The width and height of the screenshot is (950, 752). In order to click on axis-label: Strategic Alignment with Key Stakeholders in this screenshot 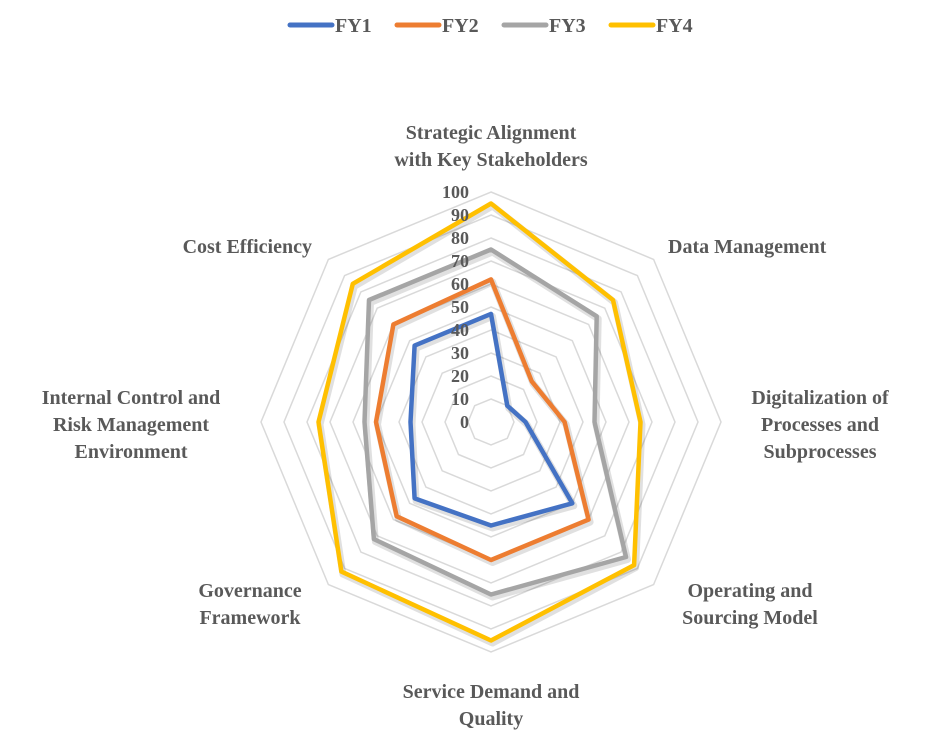, I will do `click(491, 146)`.